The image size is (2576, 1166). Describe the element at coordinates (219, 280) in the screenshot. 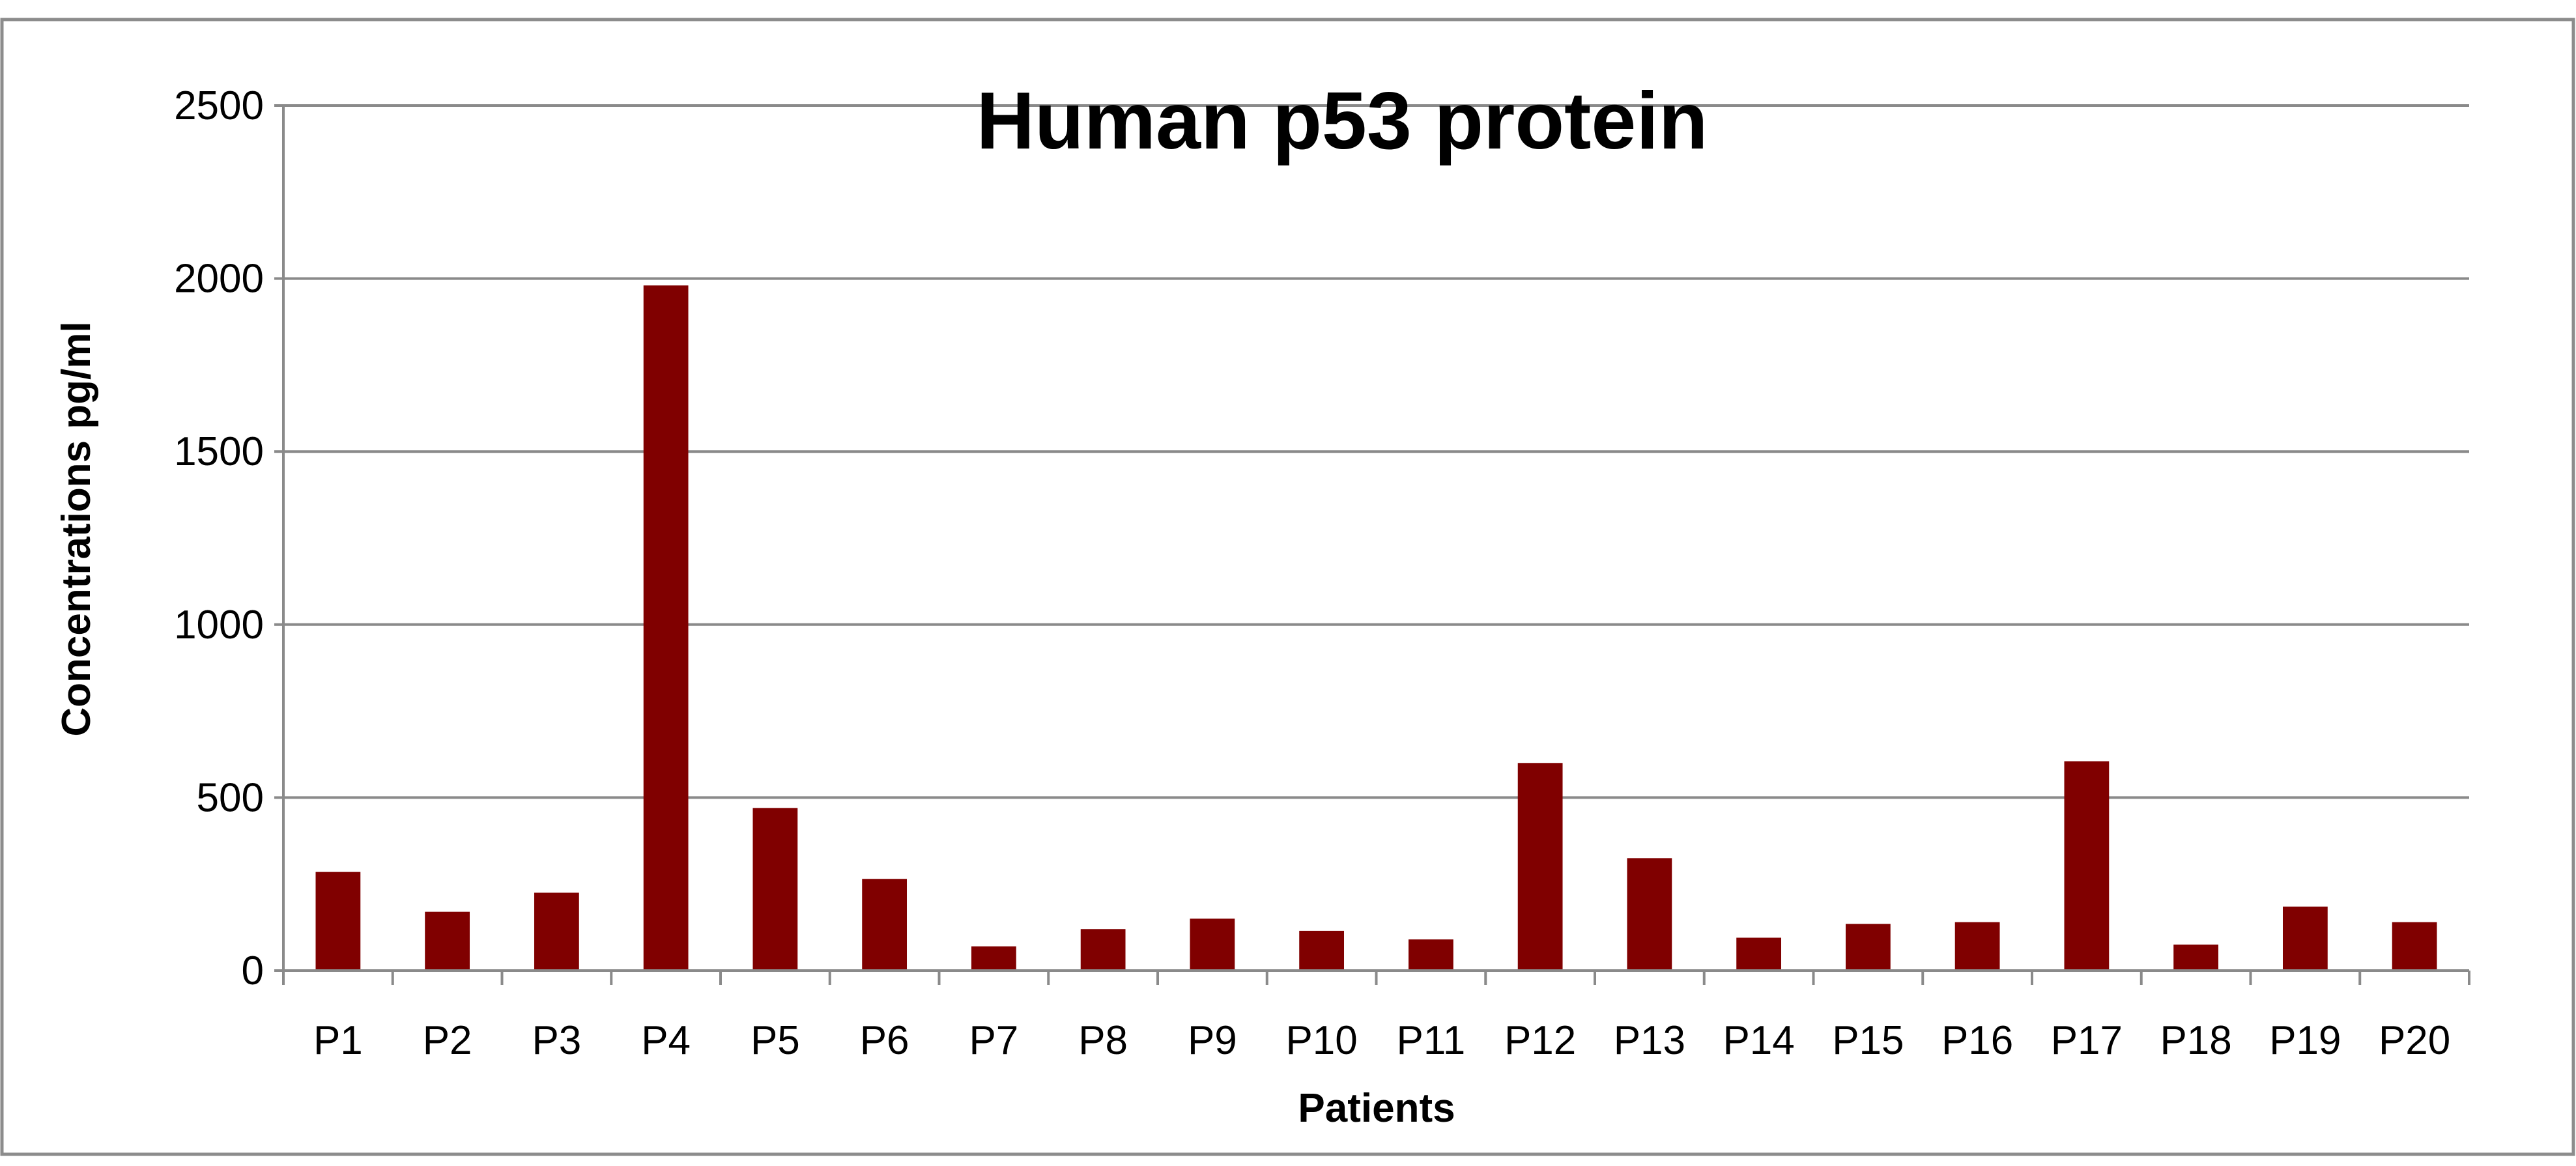

I see `y-tick-label: 2000` at that location.